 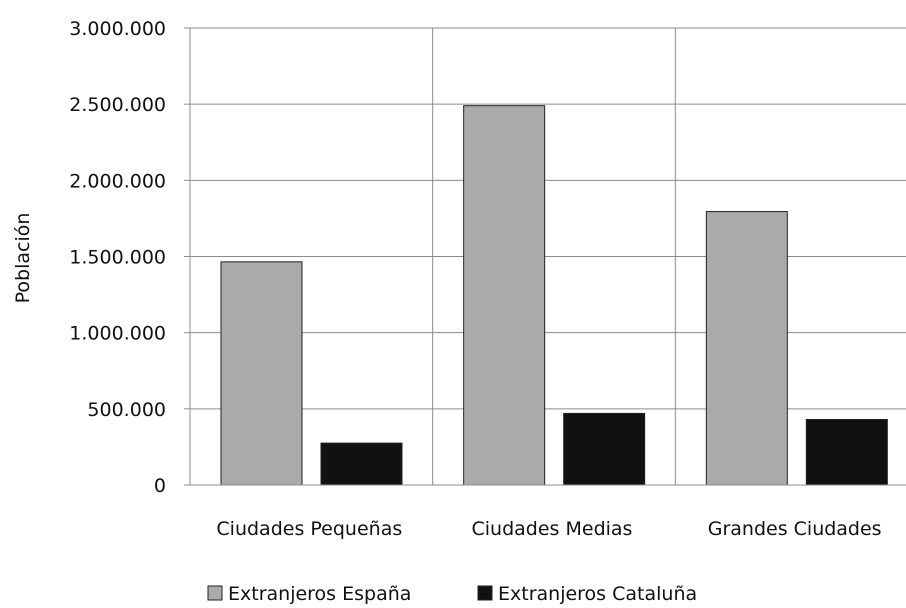 What do you see at coordinates (309, 529) in the screenshot?
I see `x-tick-label: Ciudades Pequeñas` at bounding box center [309, 529].